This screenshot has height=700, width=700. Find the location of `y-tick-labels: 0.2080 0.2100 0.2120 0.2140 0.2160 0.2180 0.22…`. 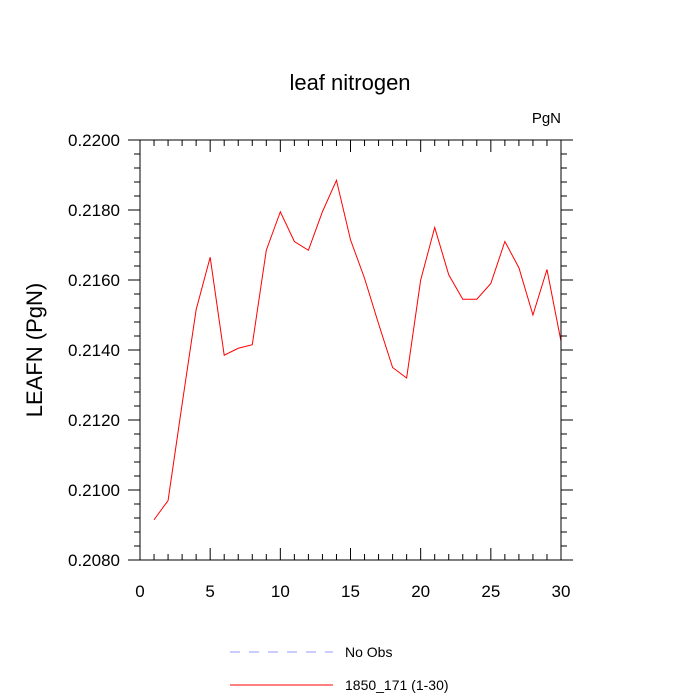

y-tick-labels: 0.2080 0.2100 0.2120 0.2140 0.2160 0.2180 0.22… is located at coordinates (94, 350).